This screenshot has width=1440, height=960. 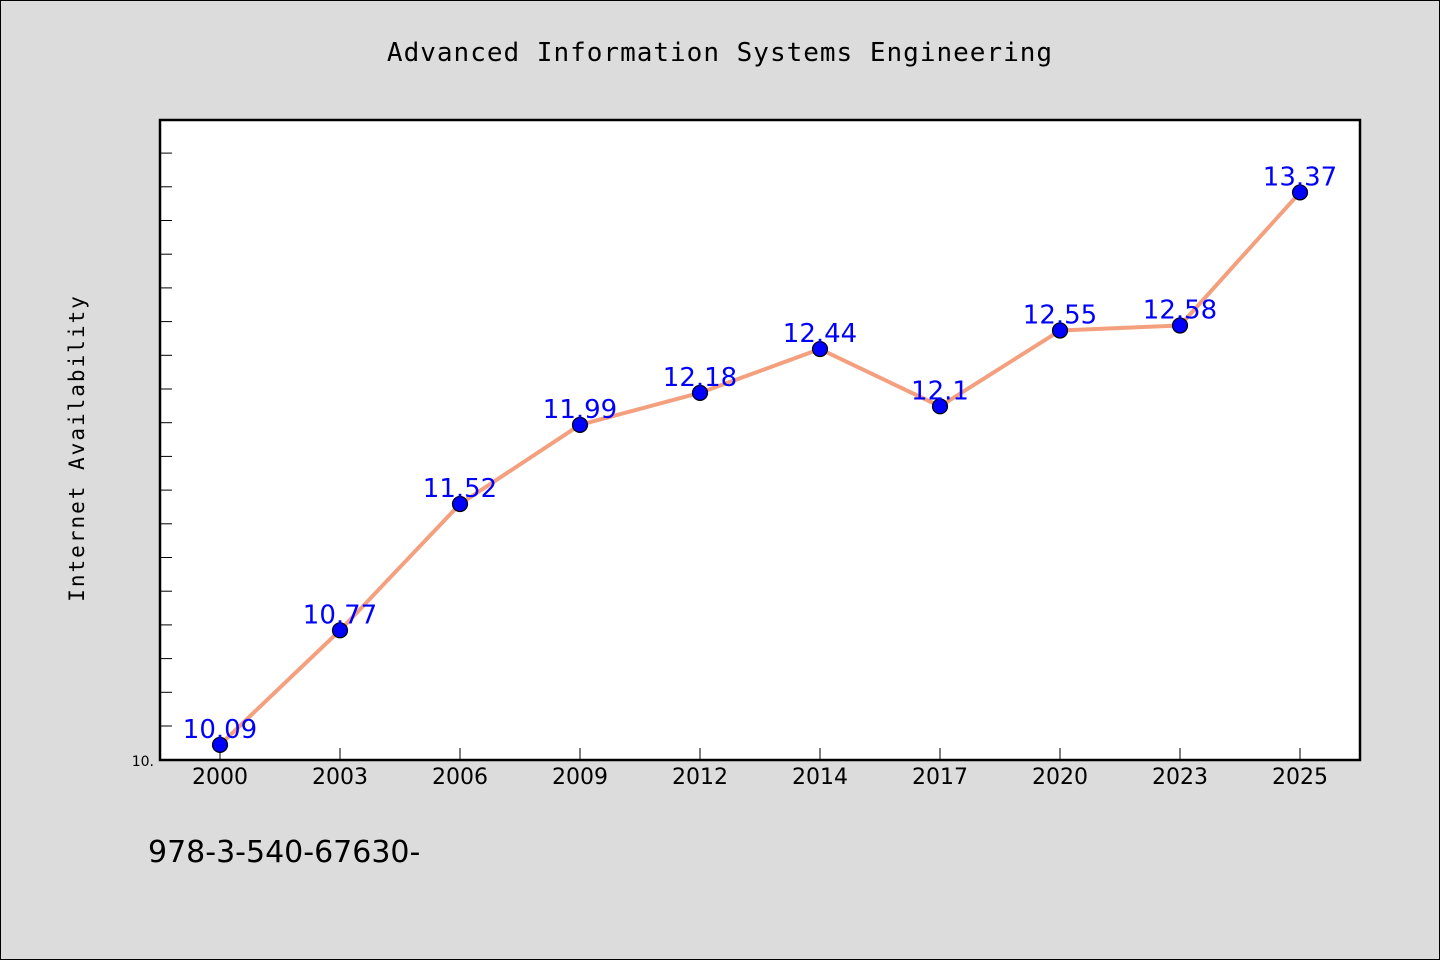 I want to click on data-label: 10.09, so click(x=220, y=730).